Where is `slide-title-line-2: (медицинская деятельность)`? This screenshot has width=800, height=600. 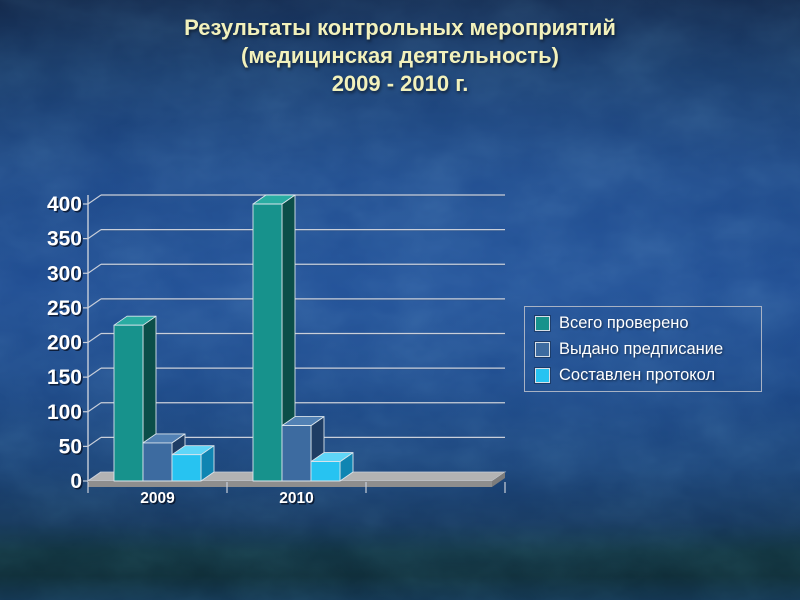
slide-title-line-2: (медицинская деятельность) is located at coordinates (400, 55).